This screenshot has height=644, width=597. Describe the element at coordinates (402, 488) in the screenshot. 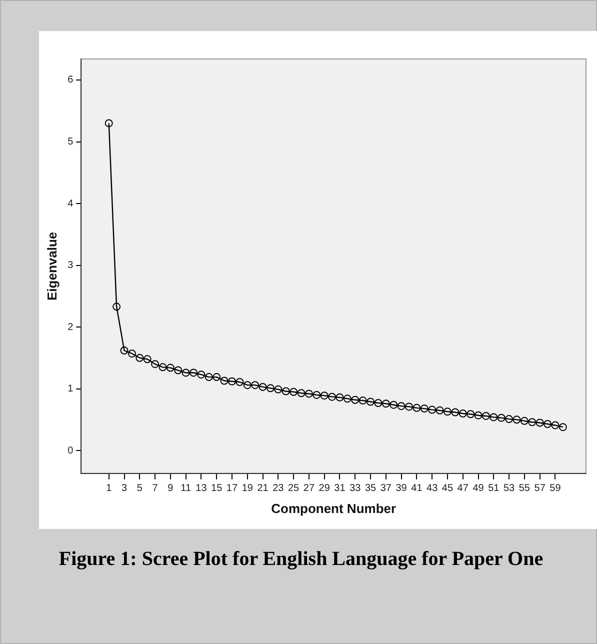

I see `x-tick-label: 39` at that location.